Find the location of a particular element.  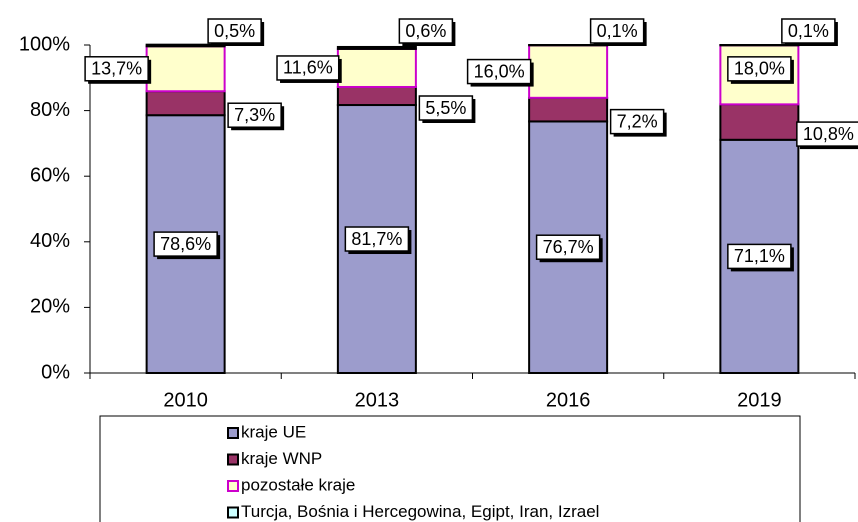

data-label-text: 81,7% is located at coordinates (376, 239).